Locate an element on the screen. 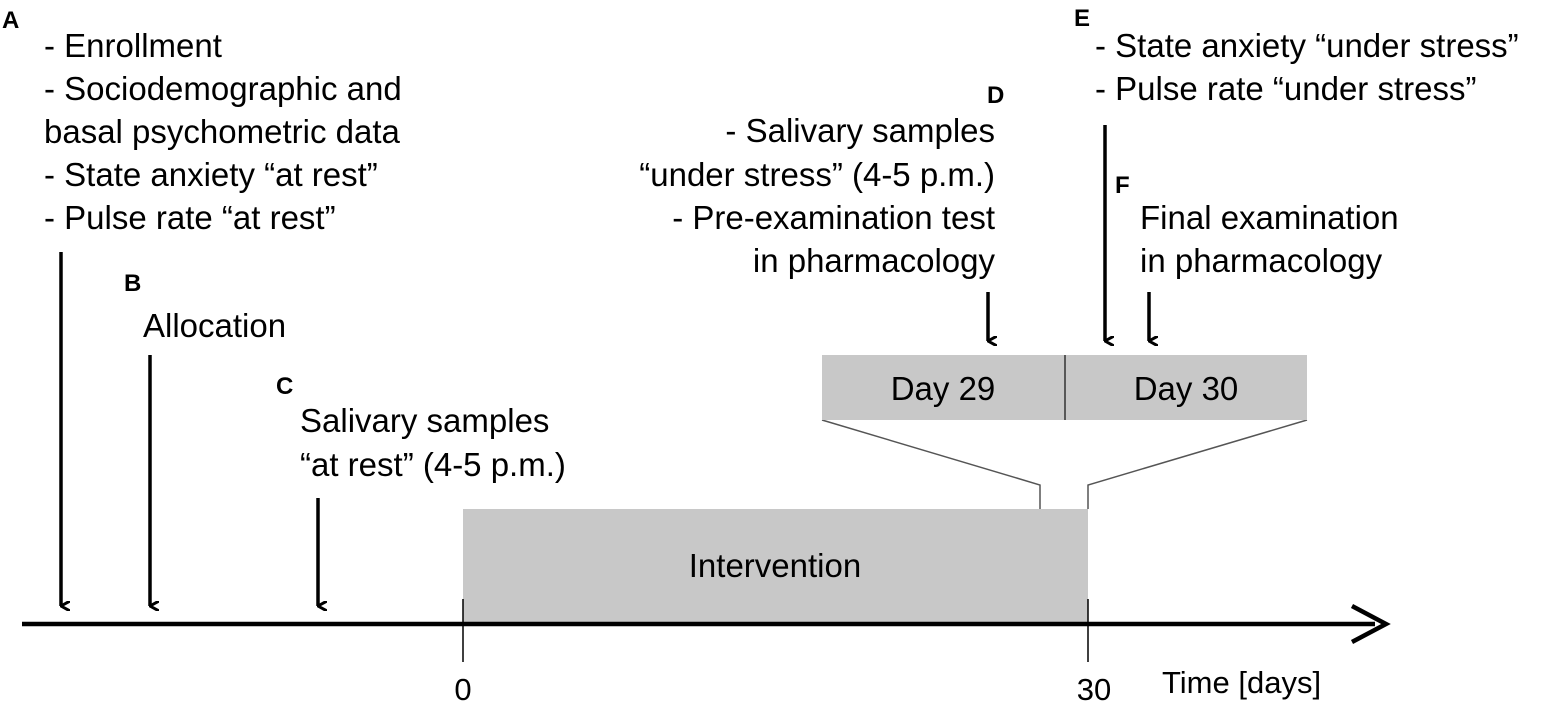 Image resolution: width=1558 pixels, height=723 pixels. time-axis-arrowhead is located at coordinates (1370, 624).